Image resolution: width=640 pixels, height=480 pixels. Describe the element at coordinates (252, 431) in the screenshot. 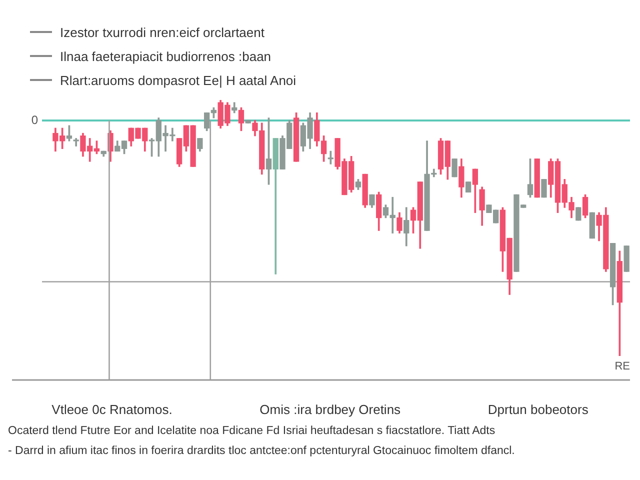

I see `text: Ocaterd tlend Ftutre Eor and Icelatite noa Fdicane Fd Isriai heuftadesan s fiacstatlore. Tiatt Adts` at that location.